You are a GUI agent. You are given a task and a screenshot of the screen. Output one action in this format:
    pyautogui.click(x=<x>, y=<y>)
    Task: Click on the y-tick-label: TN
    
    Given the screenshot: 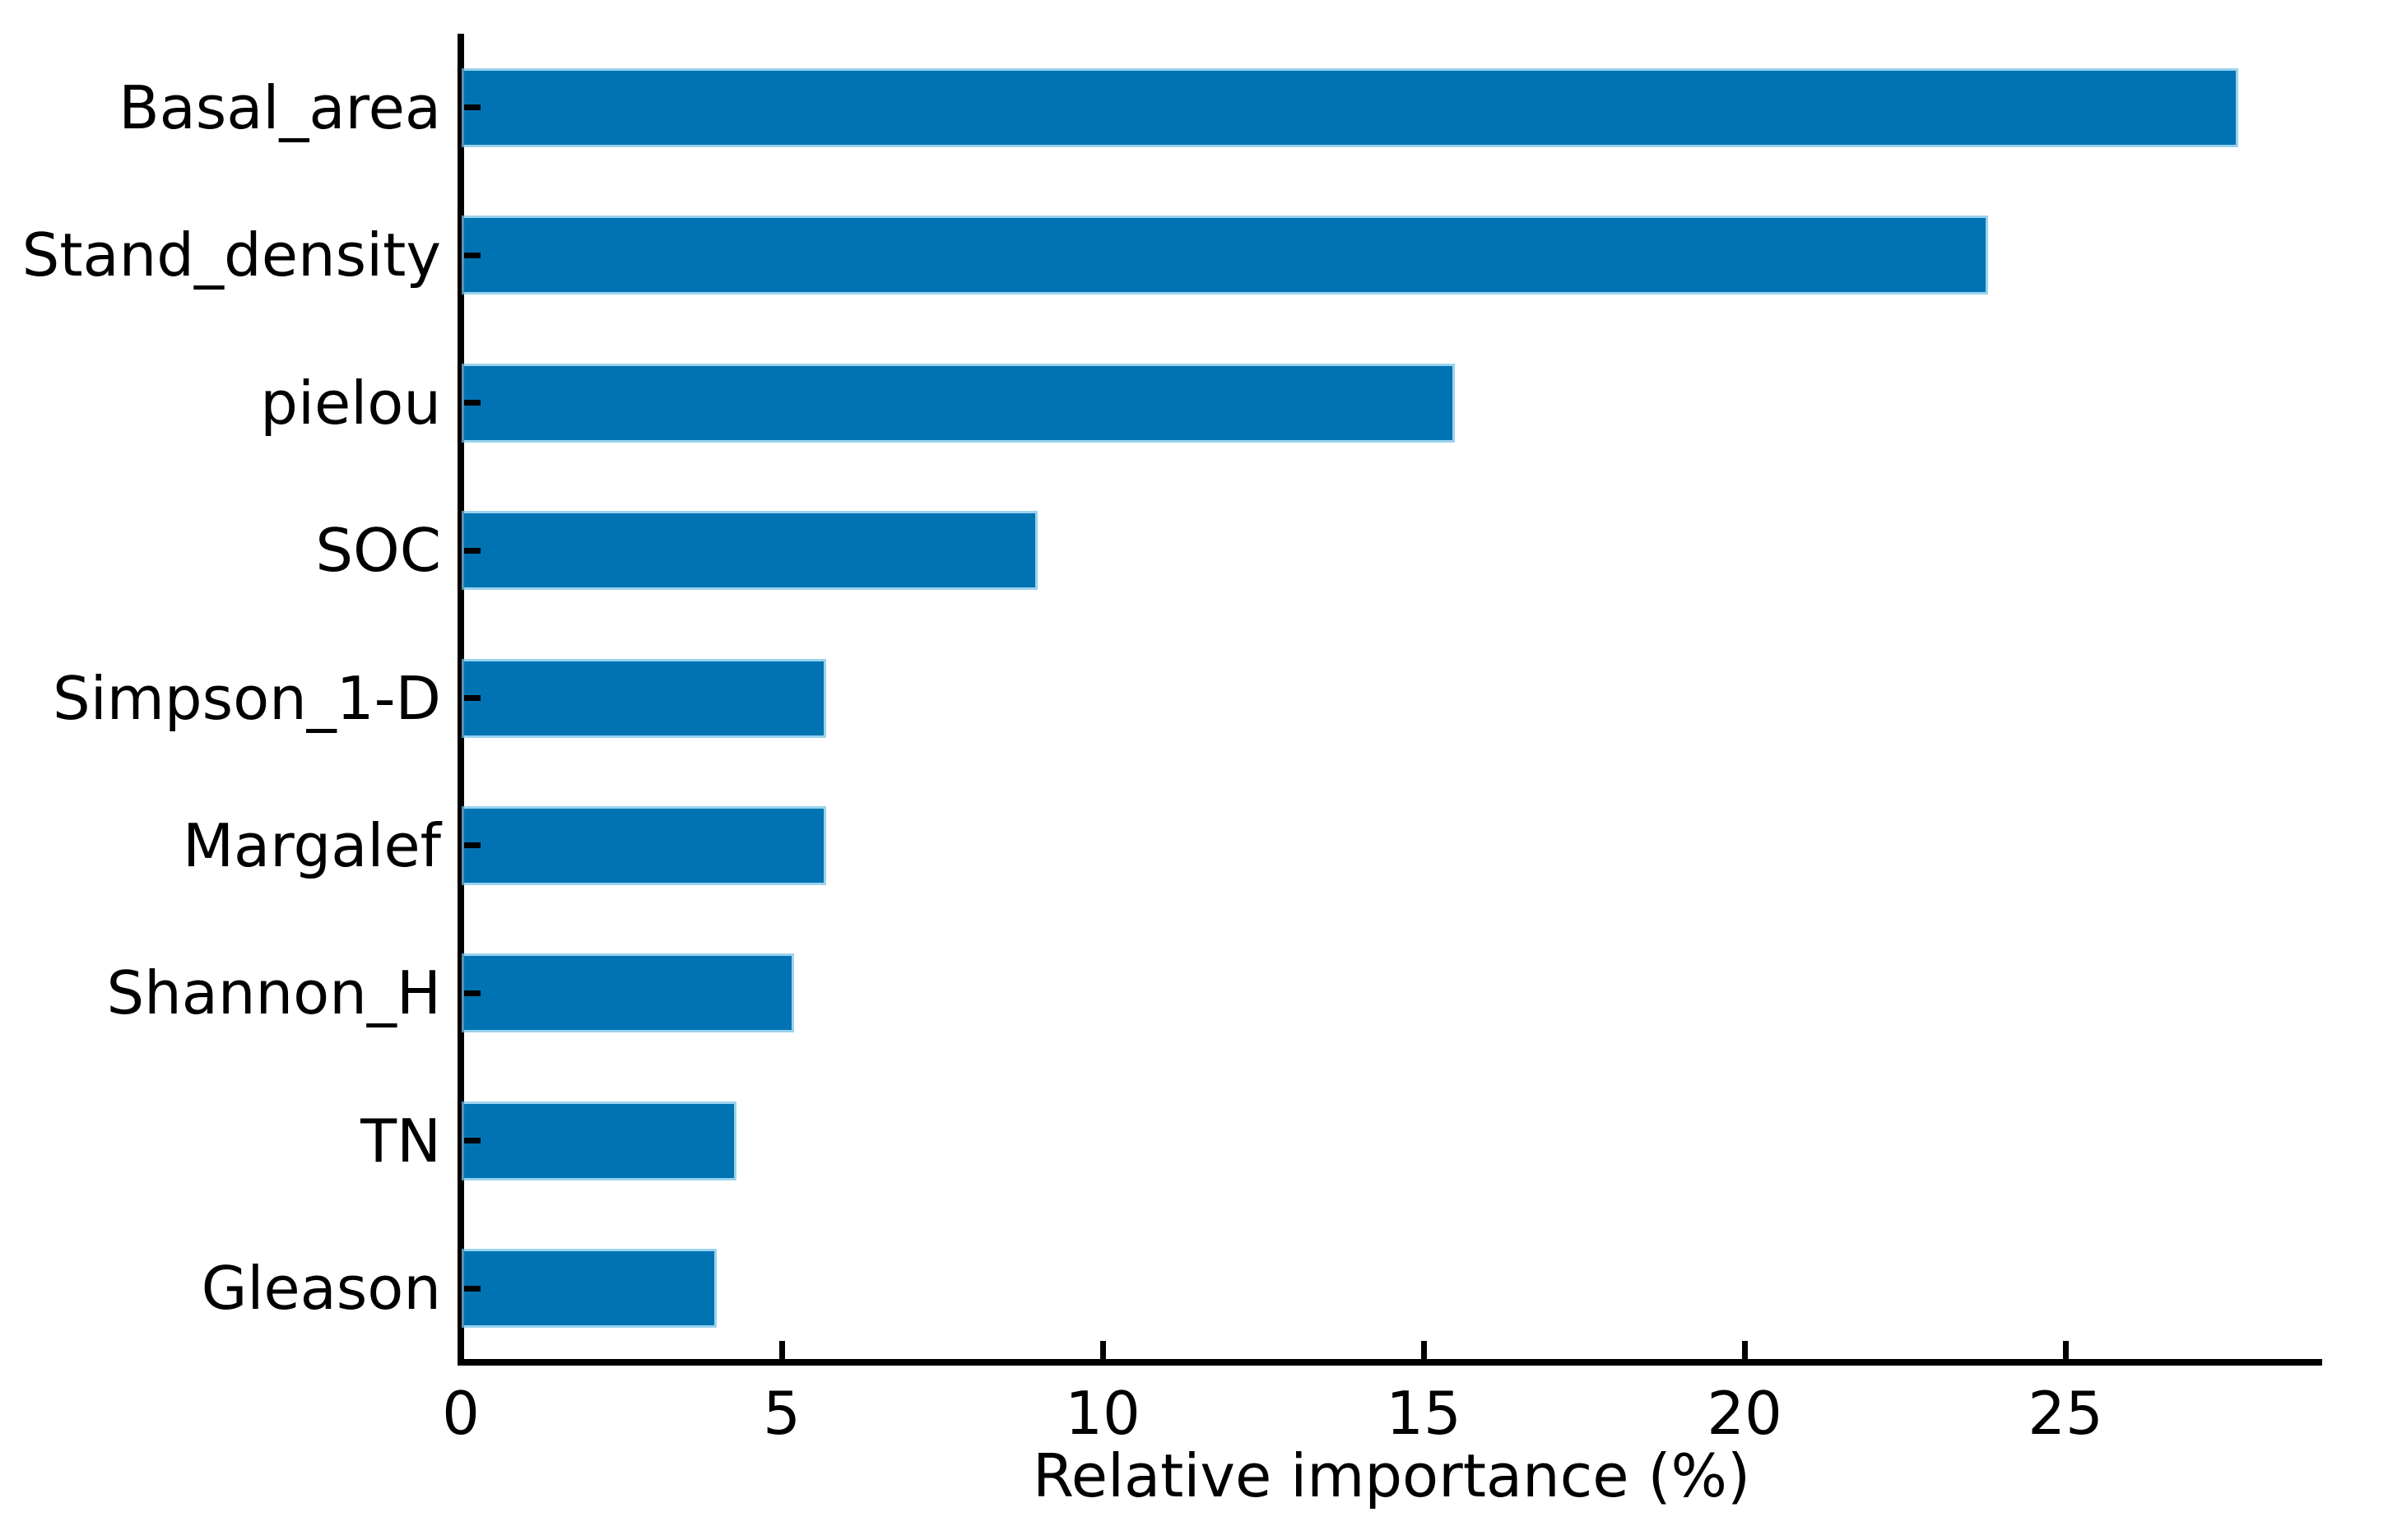 What is the action you would take?
    pyautogui.click(x=400, y=1141)
    